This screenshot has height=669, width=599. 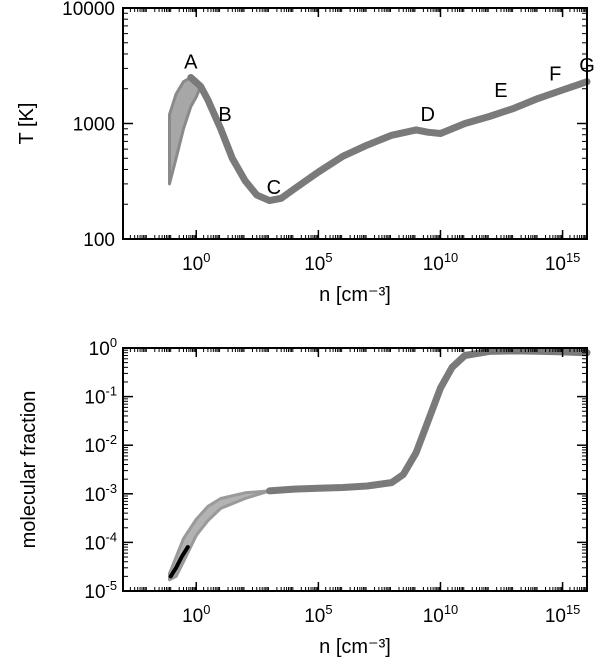 What do you see at coordinates (427, 115) in the screenshot?
I see `annotation-D: D` at bounding box center [427, 115].